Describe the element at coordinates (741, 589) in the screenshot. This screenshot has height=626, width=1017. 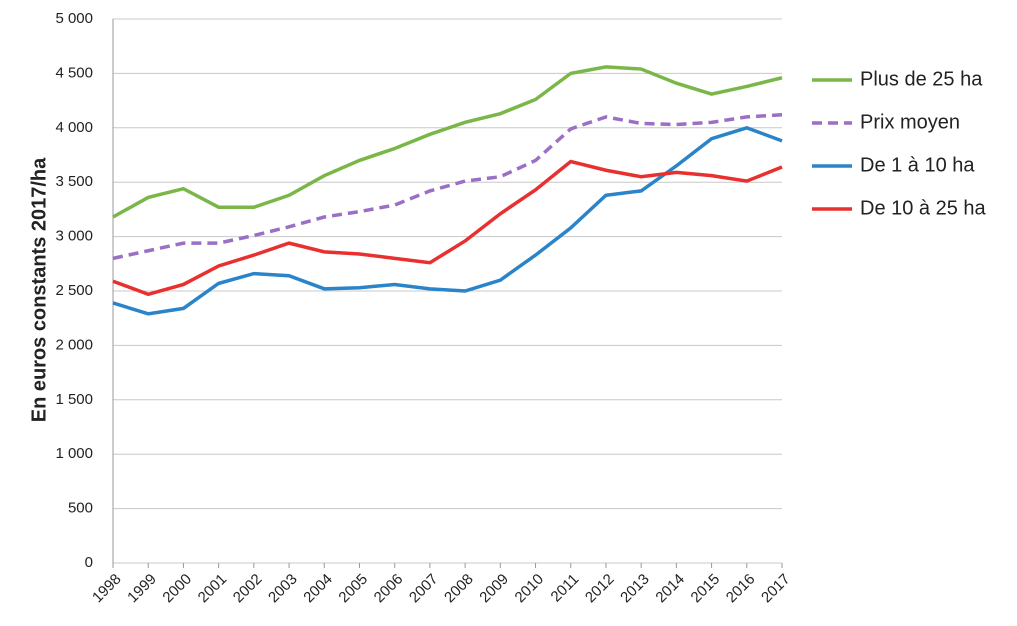
I see `x-tick-label: 2016` at that location.